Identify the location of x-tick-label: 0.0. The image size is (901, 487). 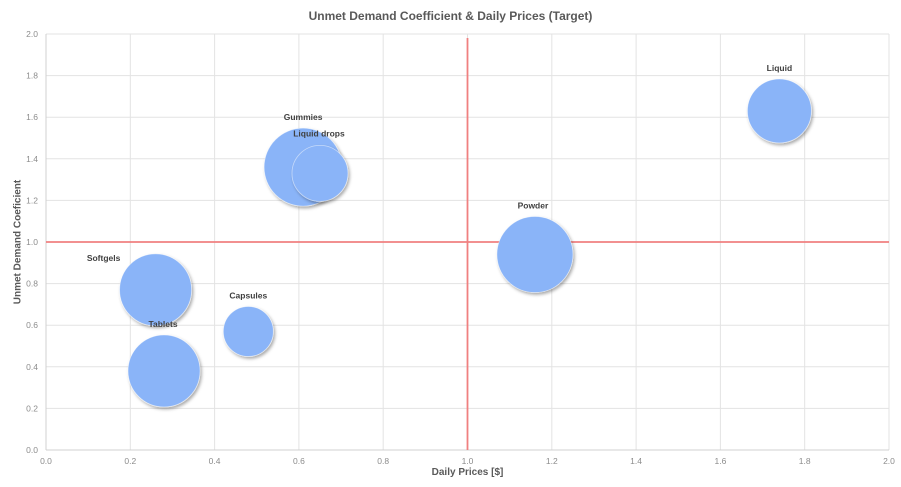
(46, 461).